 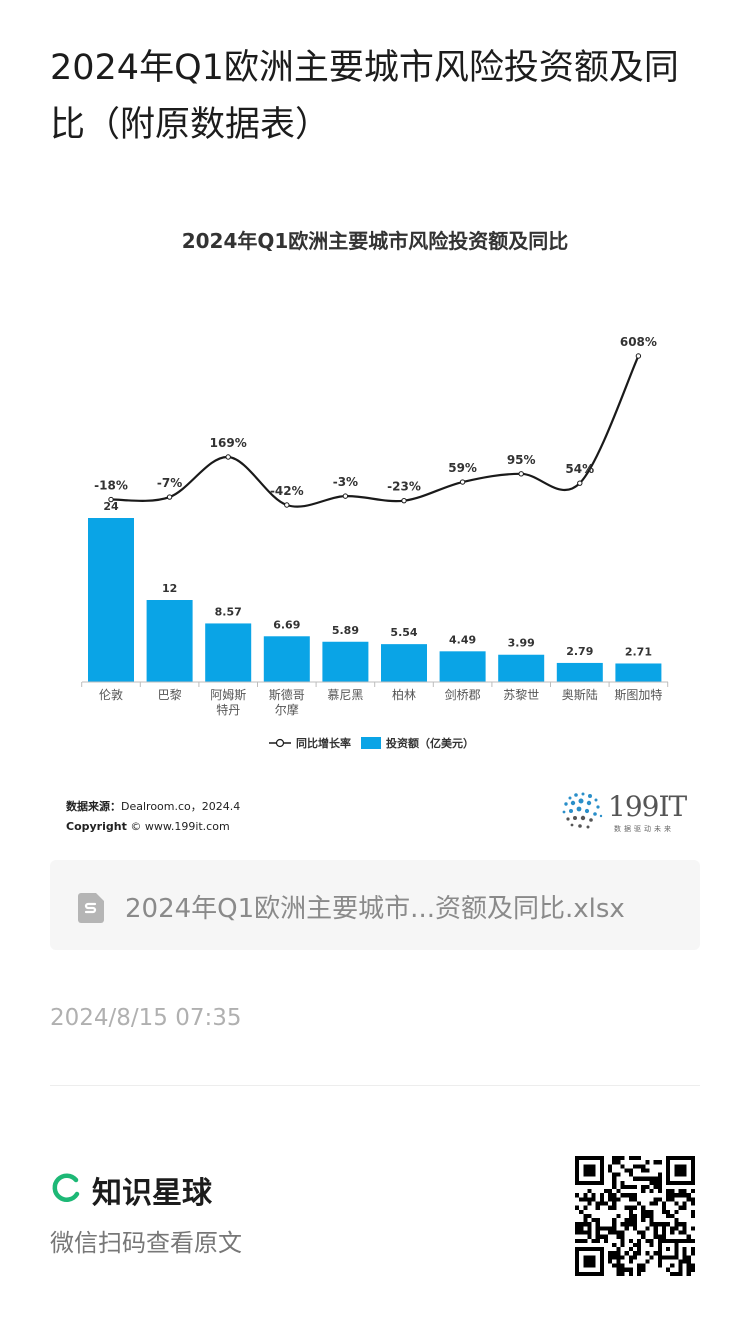 What do you see at coordinates (638, 651) in the screenshot?
I see `bar-value-label: 2.71` at bounding box center [638, 651].